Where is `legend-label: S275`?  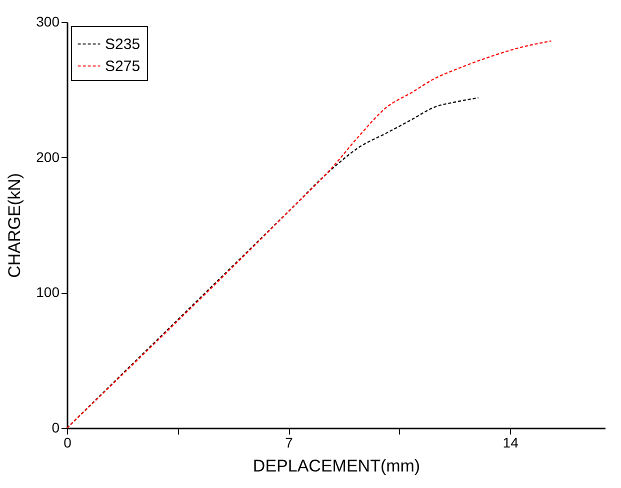 legend-label: S275 is located at coordinates (122, 66).